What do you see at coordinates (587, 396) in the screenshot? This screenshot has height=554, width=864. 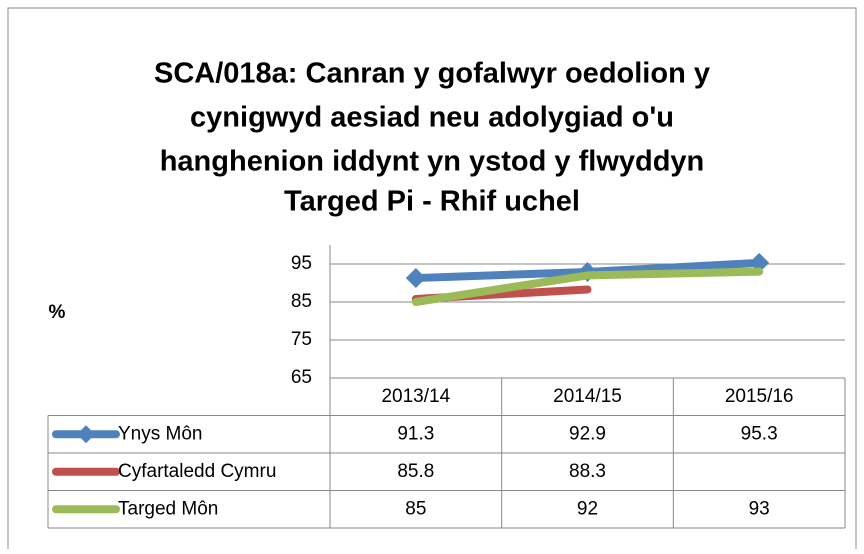 I see `x-tick-label: 2014/15` at bounding box center [587, 396].